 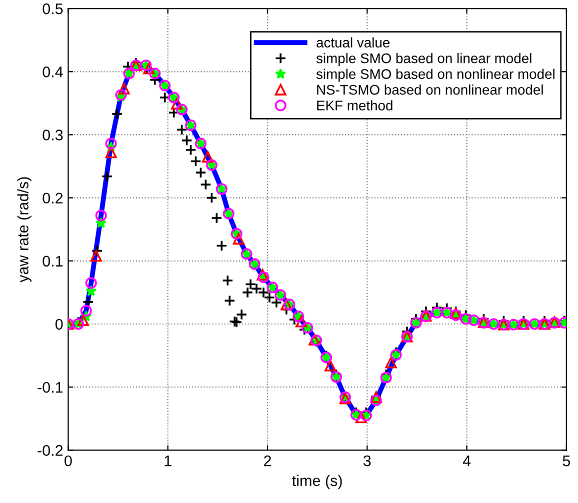 I want to click on x-tick-label: 4, so click(x=466, y=461).